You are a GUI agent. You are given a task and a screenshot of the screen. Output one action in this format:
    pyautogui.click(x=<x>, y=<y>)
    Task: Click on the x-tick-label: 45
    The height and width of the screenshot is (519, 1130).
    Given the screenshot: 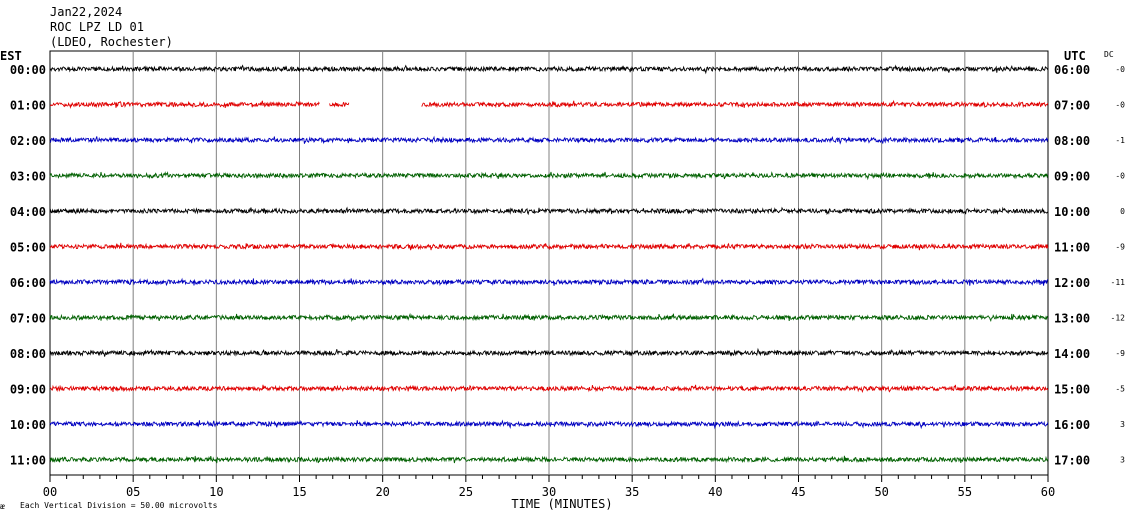 What is the action you would take?
    pyautogui.click(x=798, y=492)
    